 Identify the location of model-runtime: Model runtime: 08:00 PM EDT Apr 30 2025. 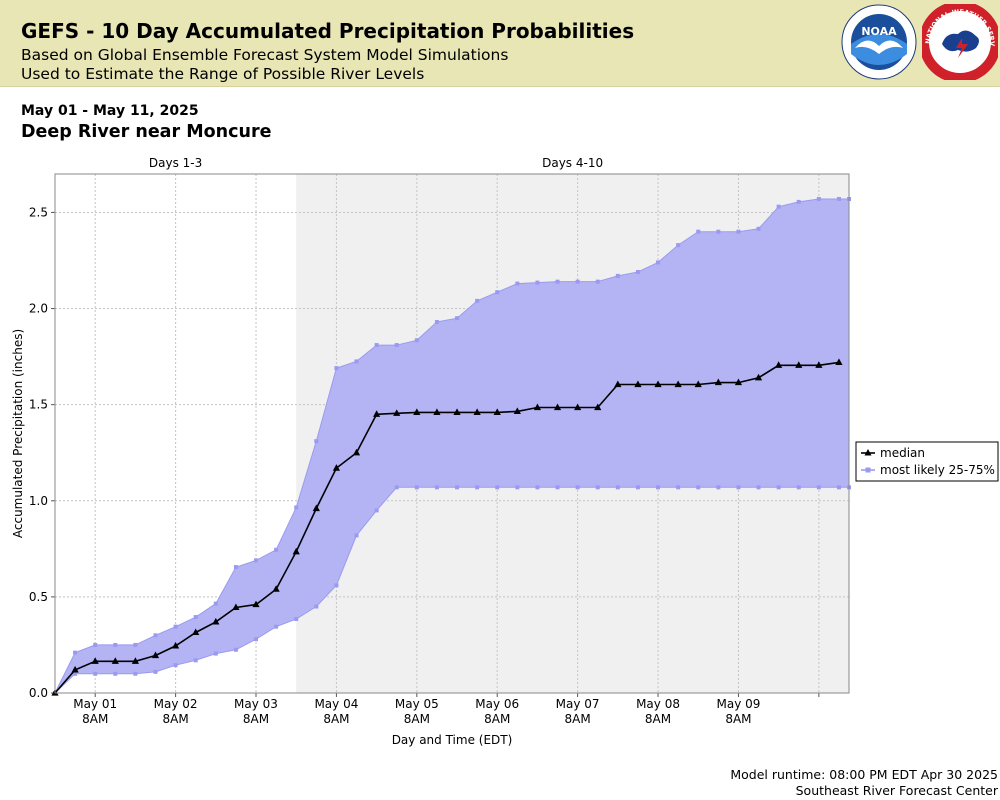
(864, 774).